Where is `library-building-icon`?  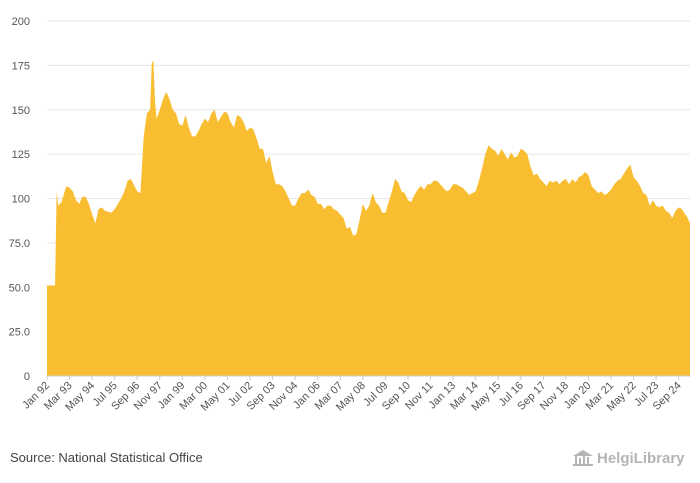
library-building-icon is located at coordinates (583, 458).